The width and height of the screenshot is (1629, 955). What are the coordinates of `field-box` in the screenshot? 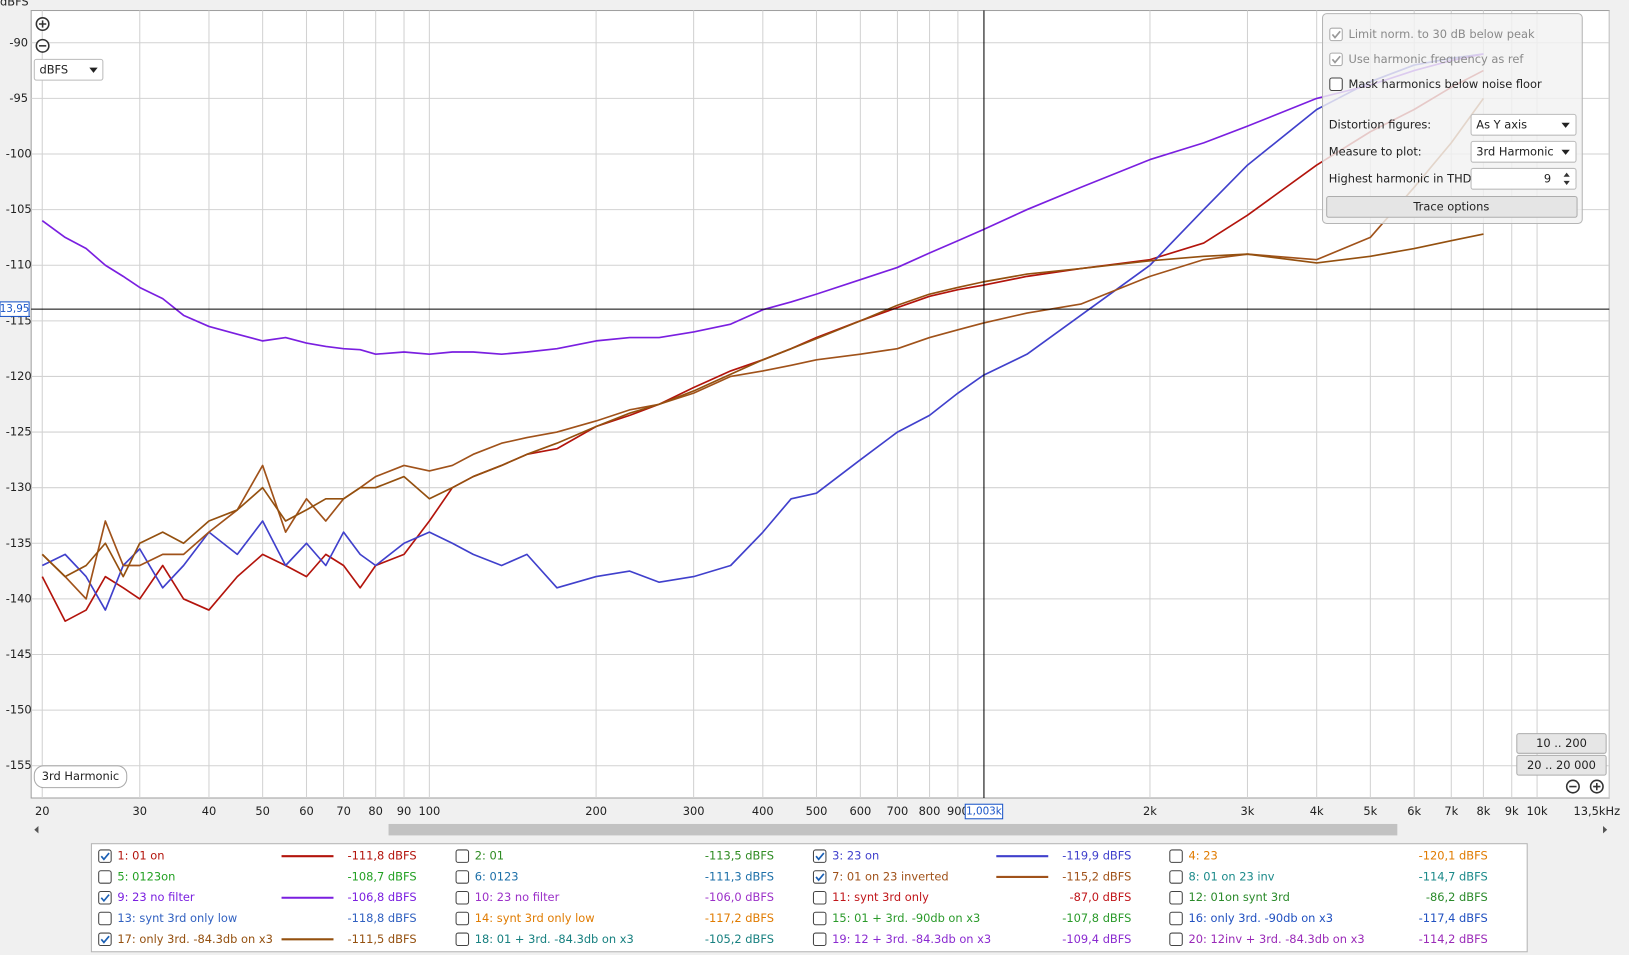 It's located at (1523, 124).